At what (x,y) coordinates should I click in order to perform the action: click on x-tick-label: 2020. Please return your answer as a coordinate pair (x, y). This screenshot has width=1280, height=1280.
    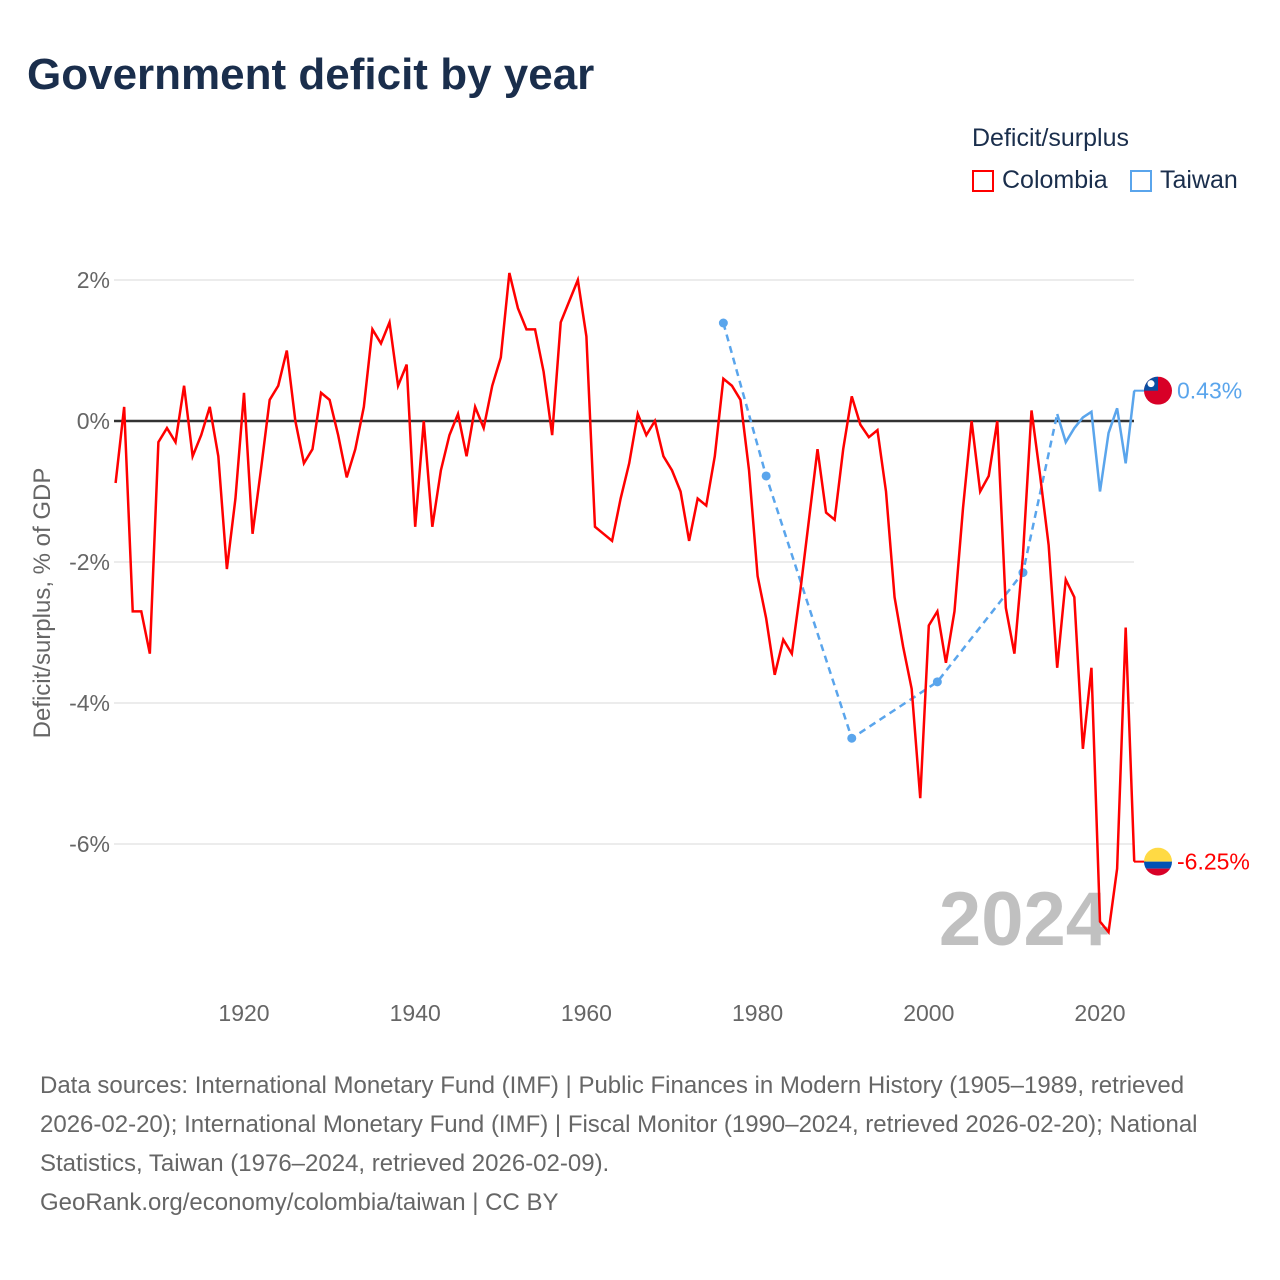
    Looking at the image, I should click on (1099, 1013).